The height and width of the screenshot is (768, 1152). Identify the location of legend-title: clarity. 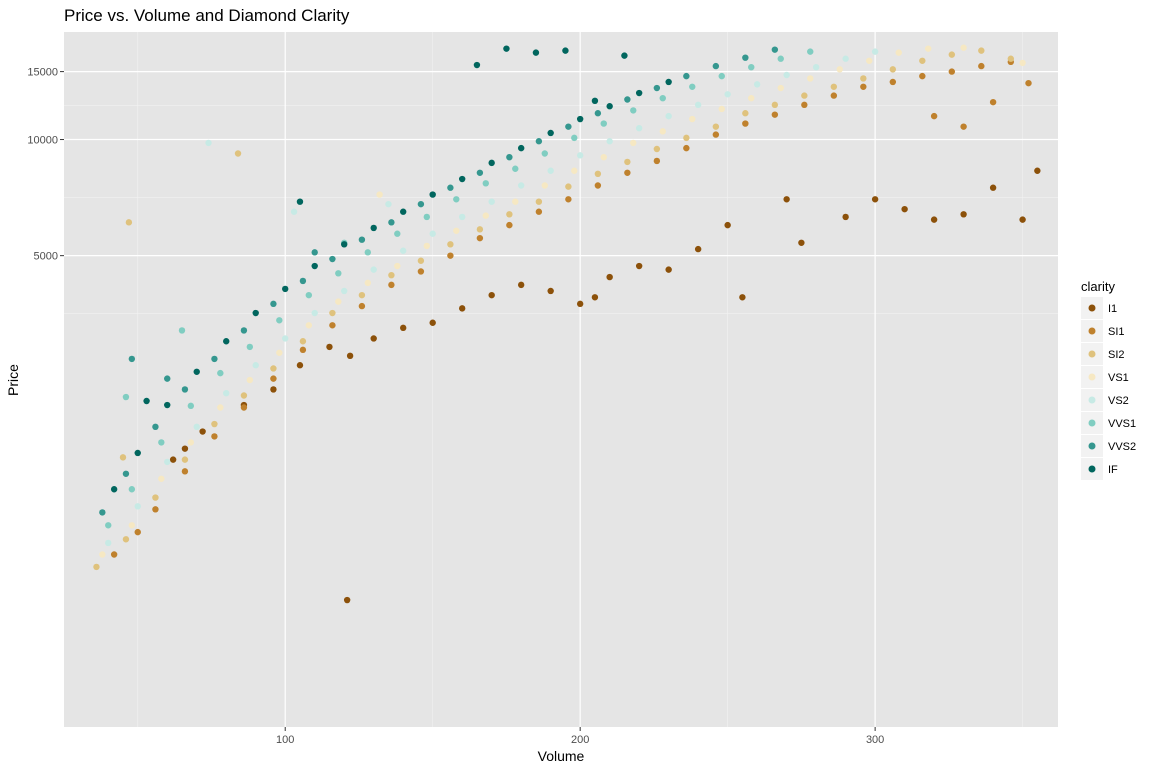
(1098, 286).